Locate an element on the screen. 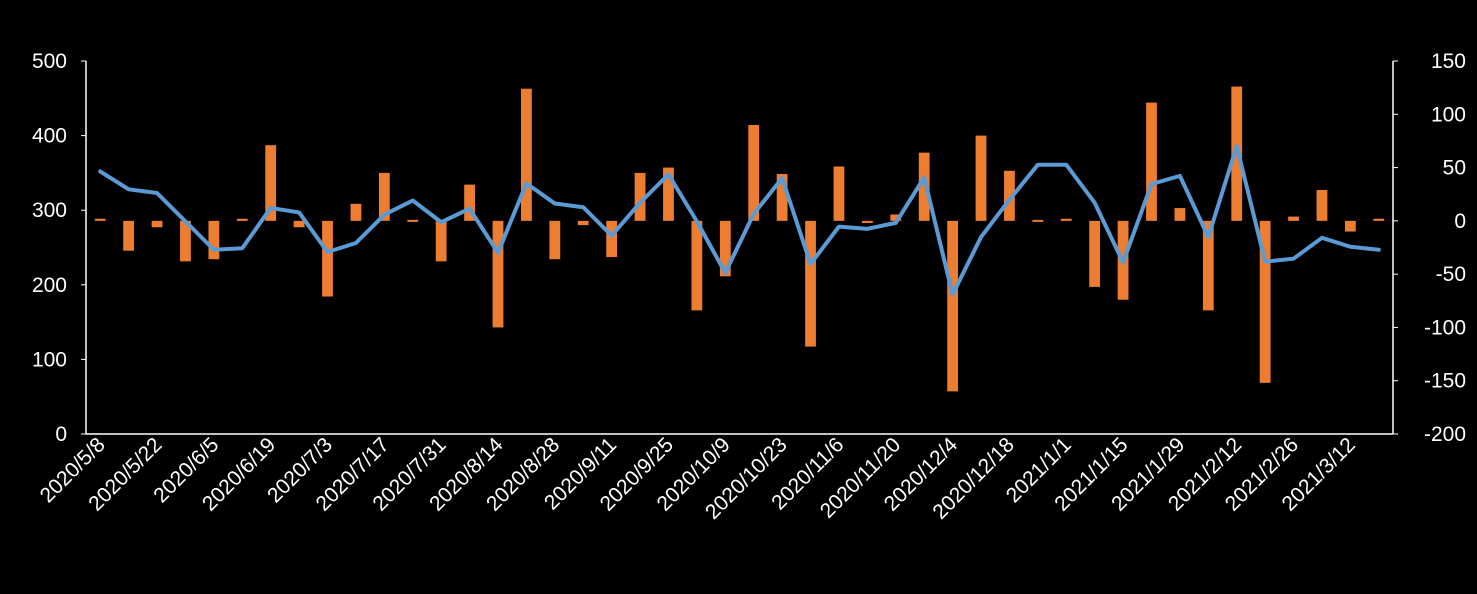 This screenshot has height=594, width=1477. left-y-tick-label: 200 is located at coordinates (49, 285).